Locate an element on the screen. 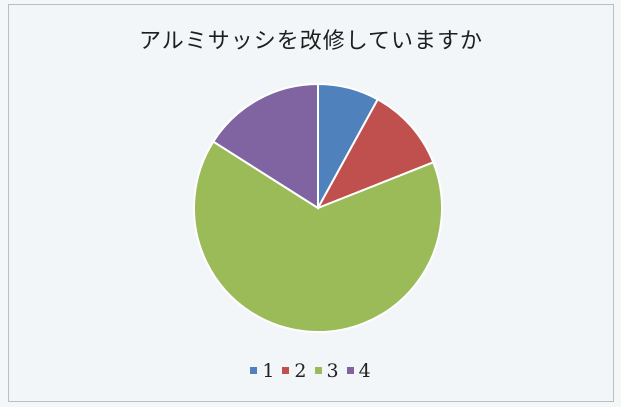 The height and width of the screenshot is (407, 621). legend-item-1: 1 is located at coordinates (262, 371).